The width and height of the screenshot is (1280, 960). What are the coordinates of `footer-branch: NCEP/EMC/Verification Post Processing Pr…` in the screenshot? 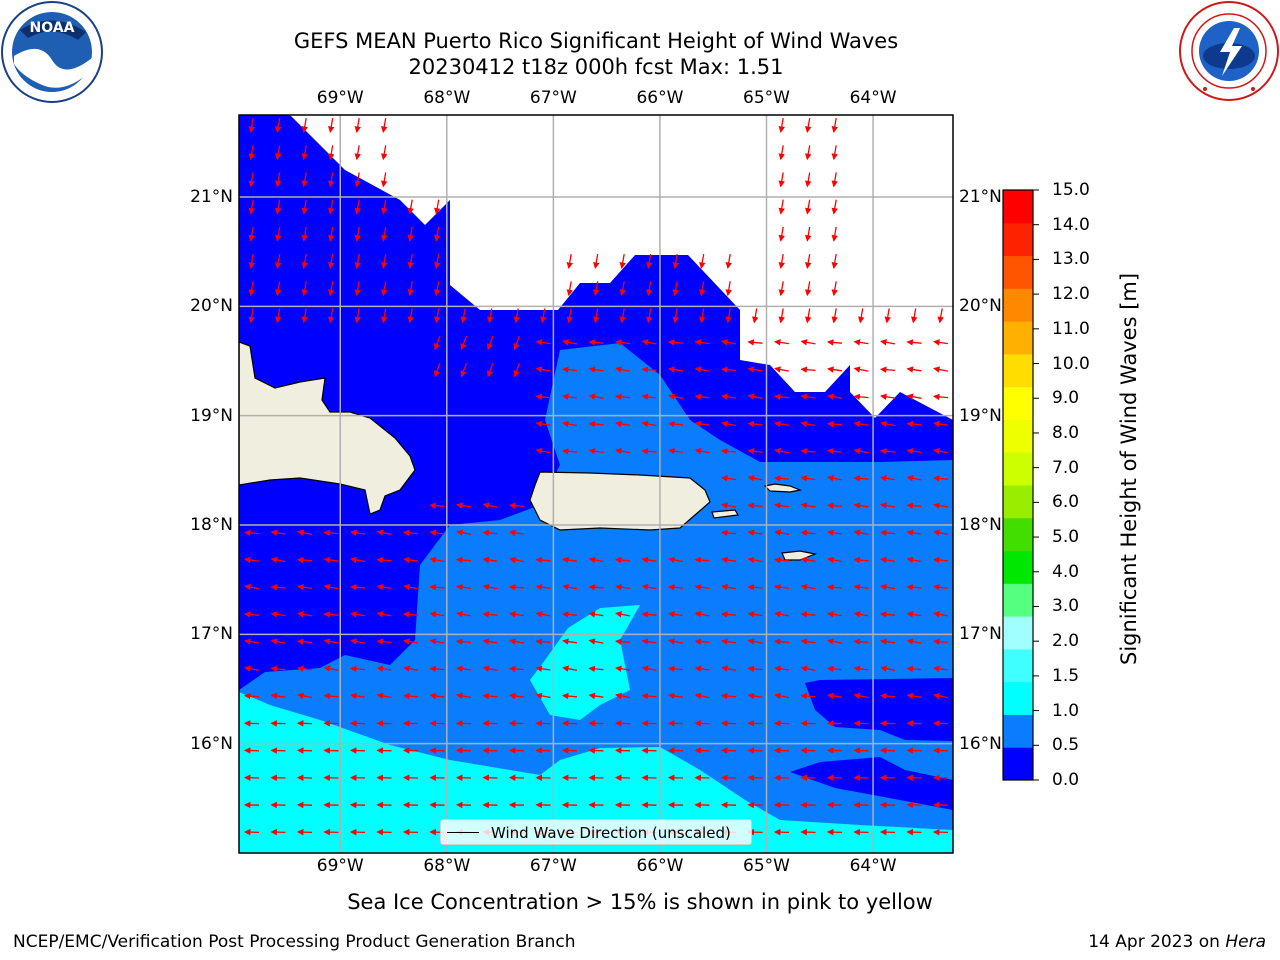 It's located at (294, 942).